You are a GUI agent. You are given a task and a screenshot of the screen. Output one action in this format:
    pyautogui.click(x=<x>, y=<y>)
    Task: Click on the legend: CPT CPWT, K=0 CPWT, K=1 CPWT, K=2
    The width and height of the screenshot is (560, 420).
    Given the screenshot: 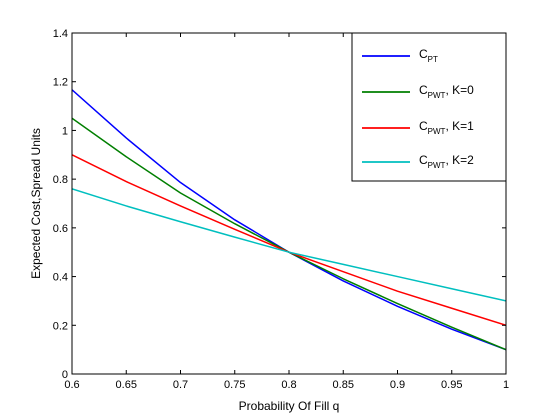 What is the action you would take?
    pyautogui.click(x=429, y=107)
    